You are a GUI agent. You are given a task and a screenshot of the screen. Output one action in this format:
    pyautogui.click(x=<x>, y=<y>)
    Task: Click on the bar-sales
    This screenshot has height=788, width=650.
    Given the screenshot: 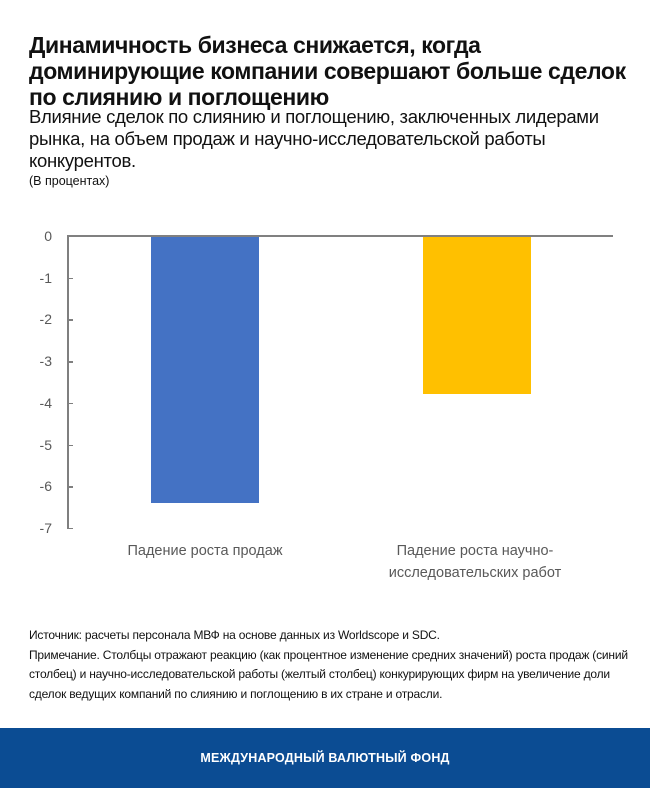 What is the action you would take?
    pyautogui.click(x=205, y=369)
    